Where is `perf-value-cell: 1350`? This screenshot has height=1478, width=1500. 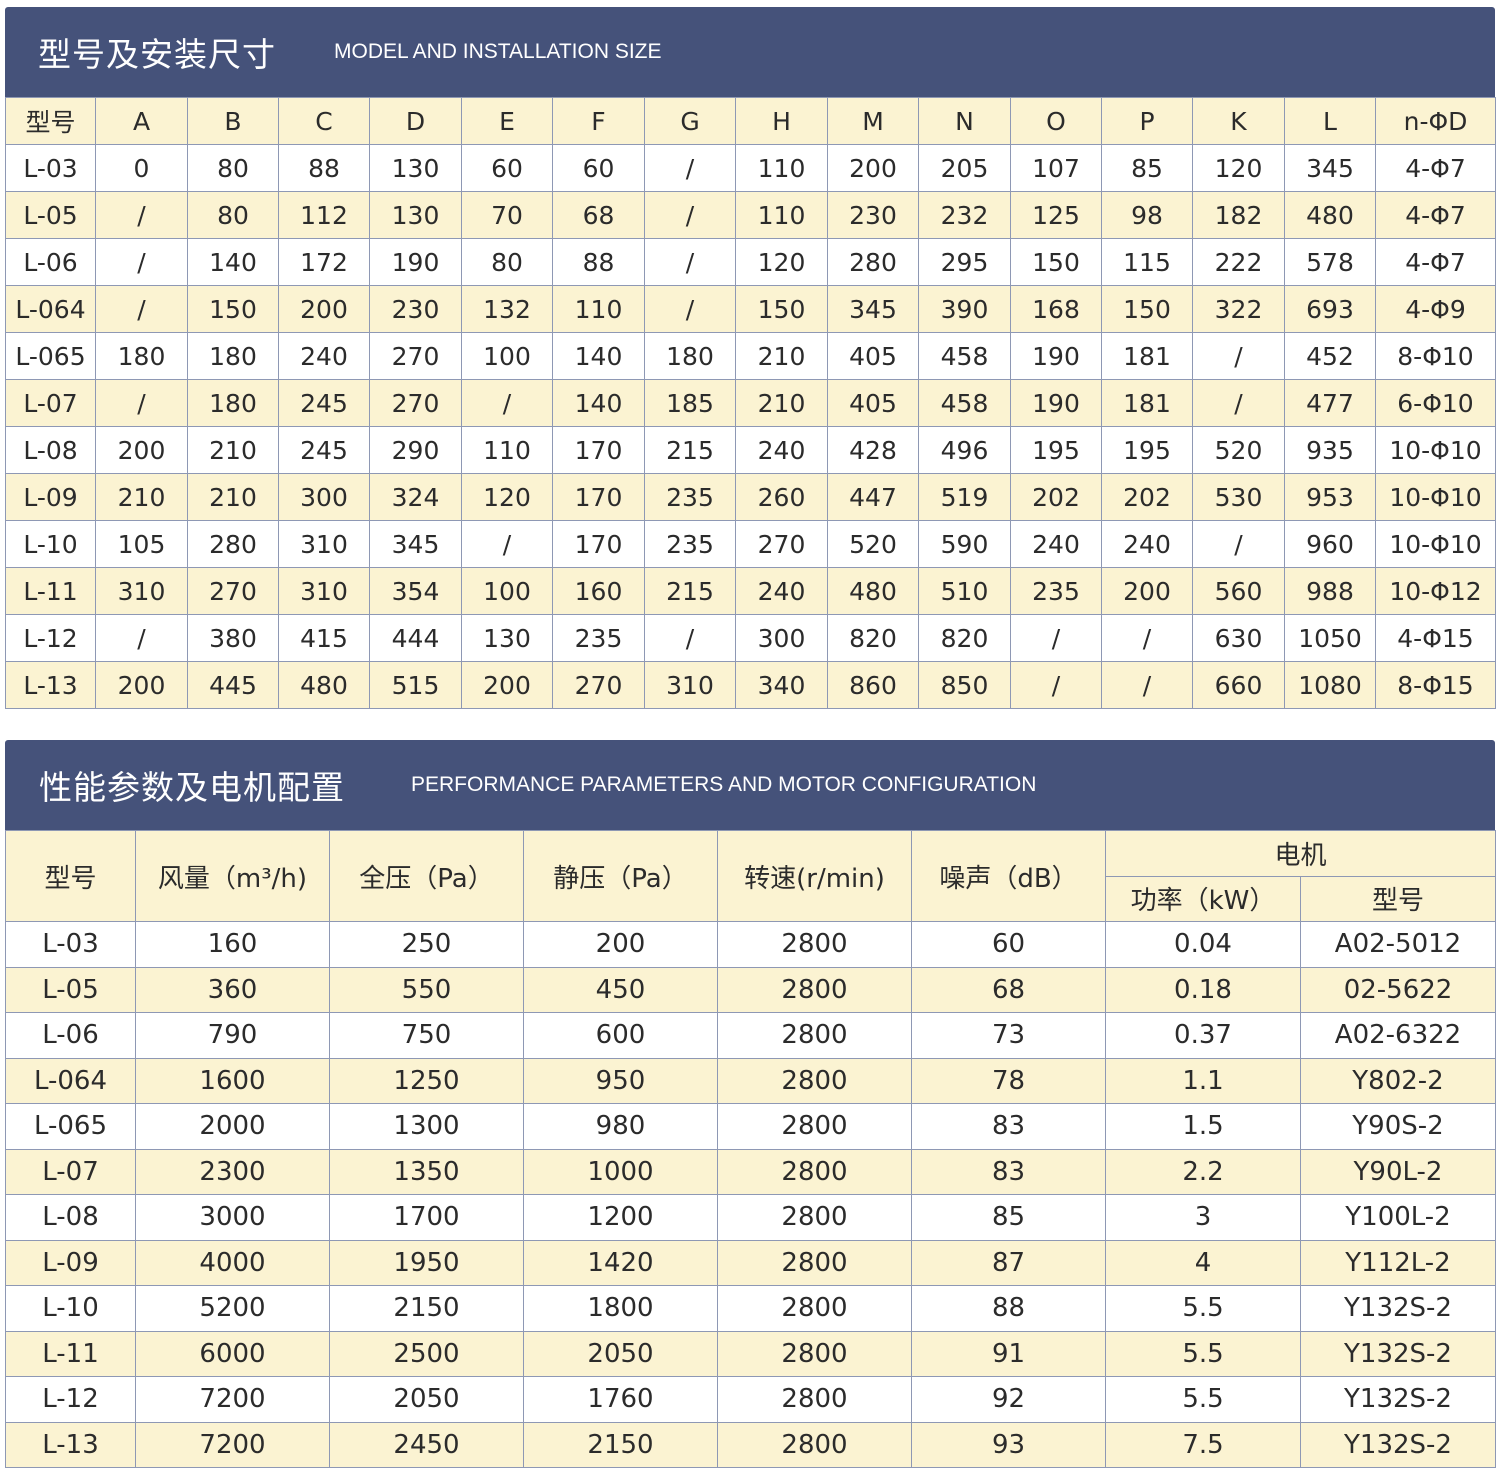 perf-value-cell: 1350 is located at coordinates (426, 1171).